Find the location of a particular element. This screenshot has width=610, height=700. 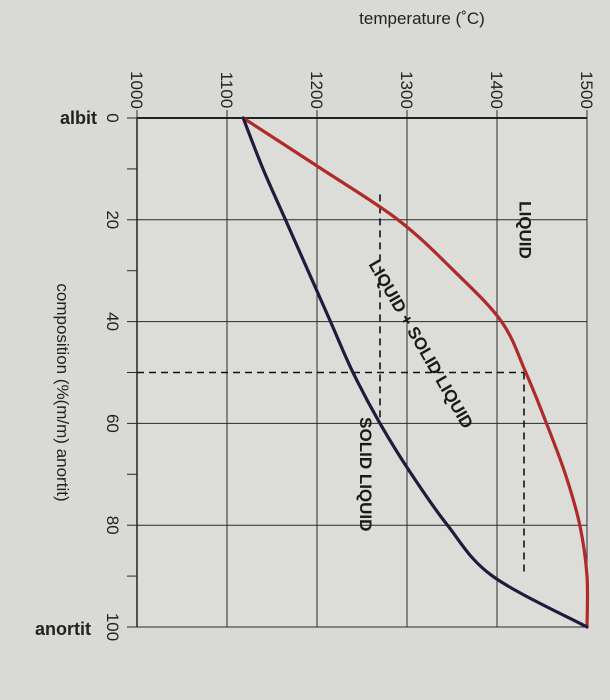

tick-label-temperature: 1200 is located at coordinates (316, 90).